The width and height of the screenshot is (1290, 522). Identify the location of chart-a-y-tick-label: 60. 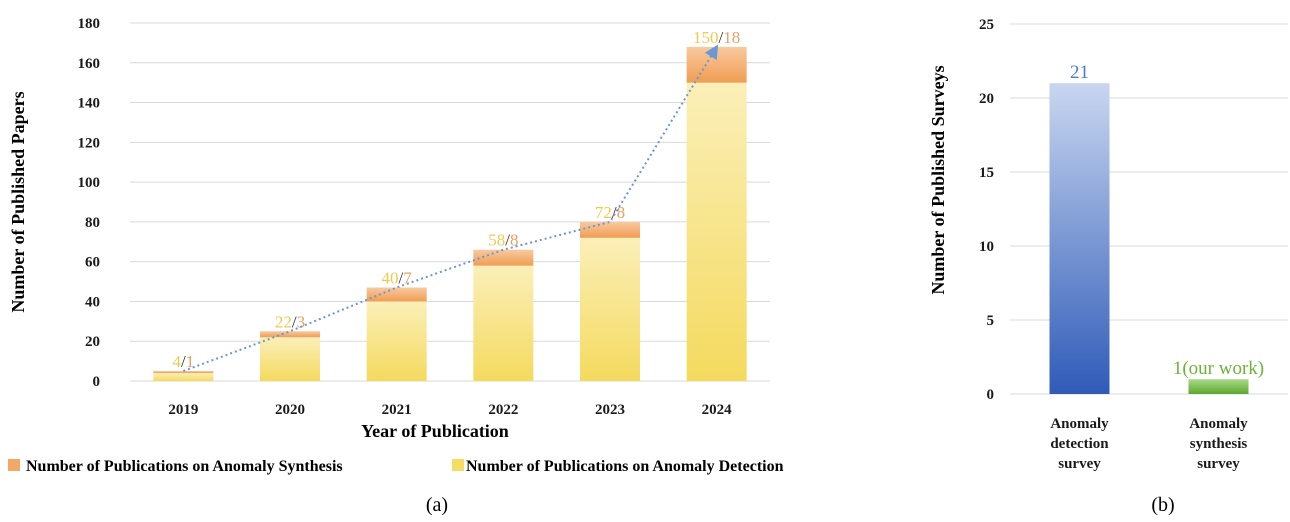
(92, 263).